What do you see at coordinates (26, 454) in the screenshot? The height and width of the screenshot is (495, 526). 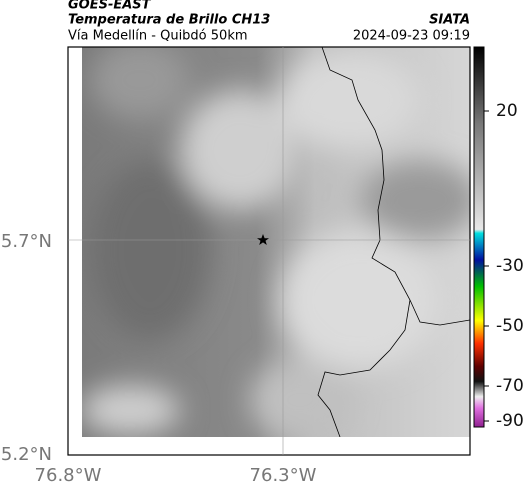 I see `lat-label: 5.2°N` at bounding box center [26, 454].